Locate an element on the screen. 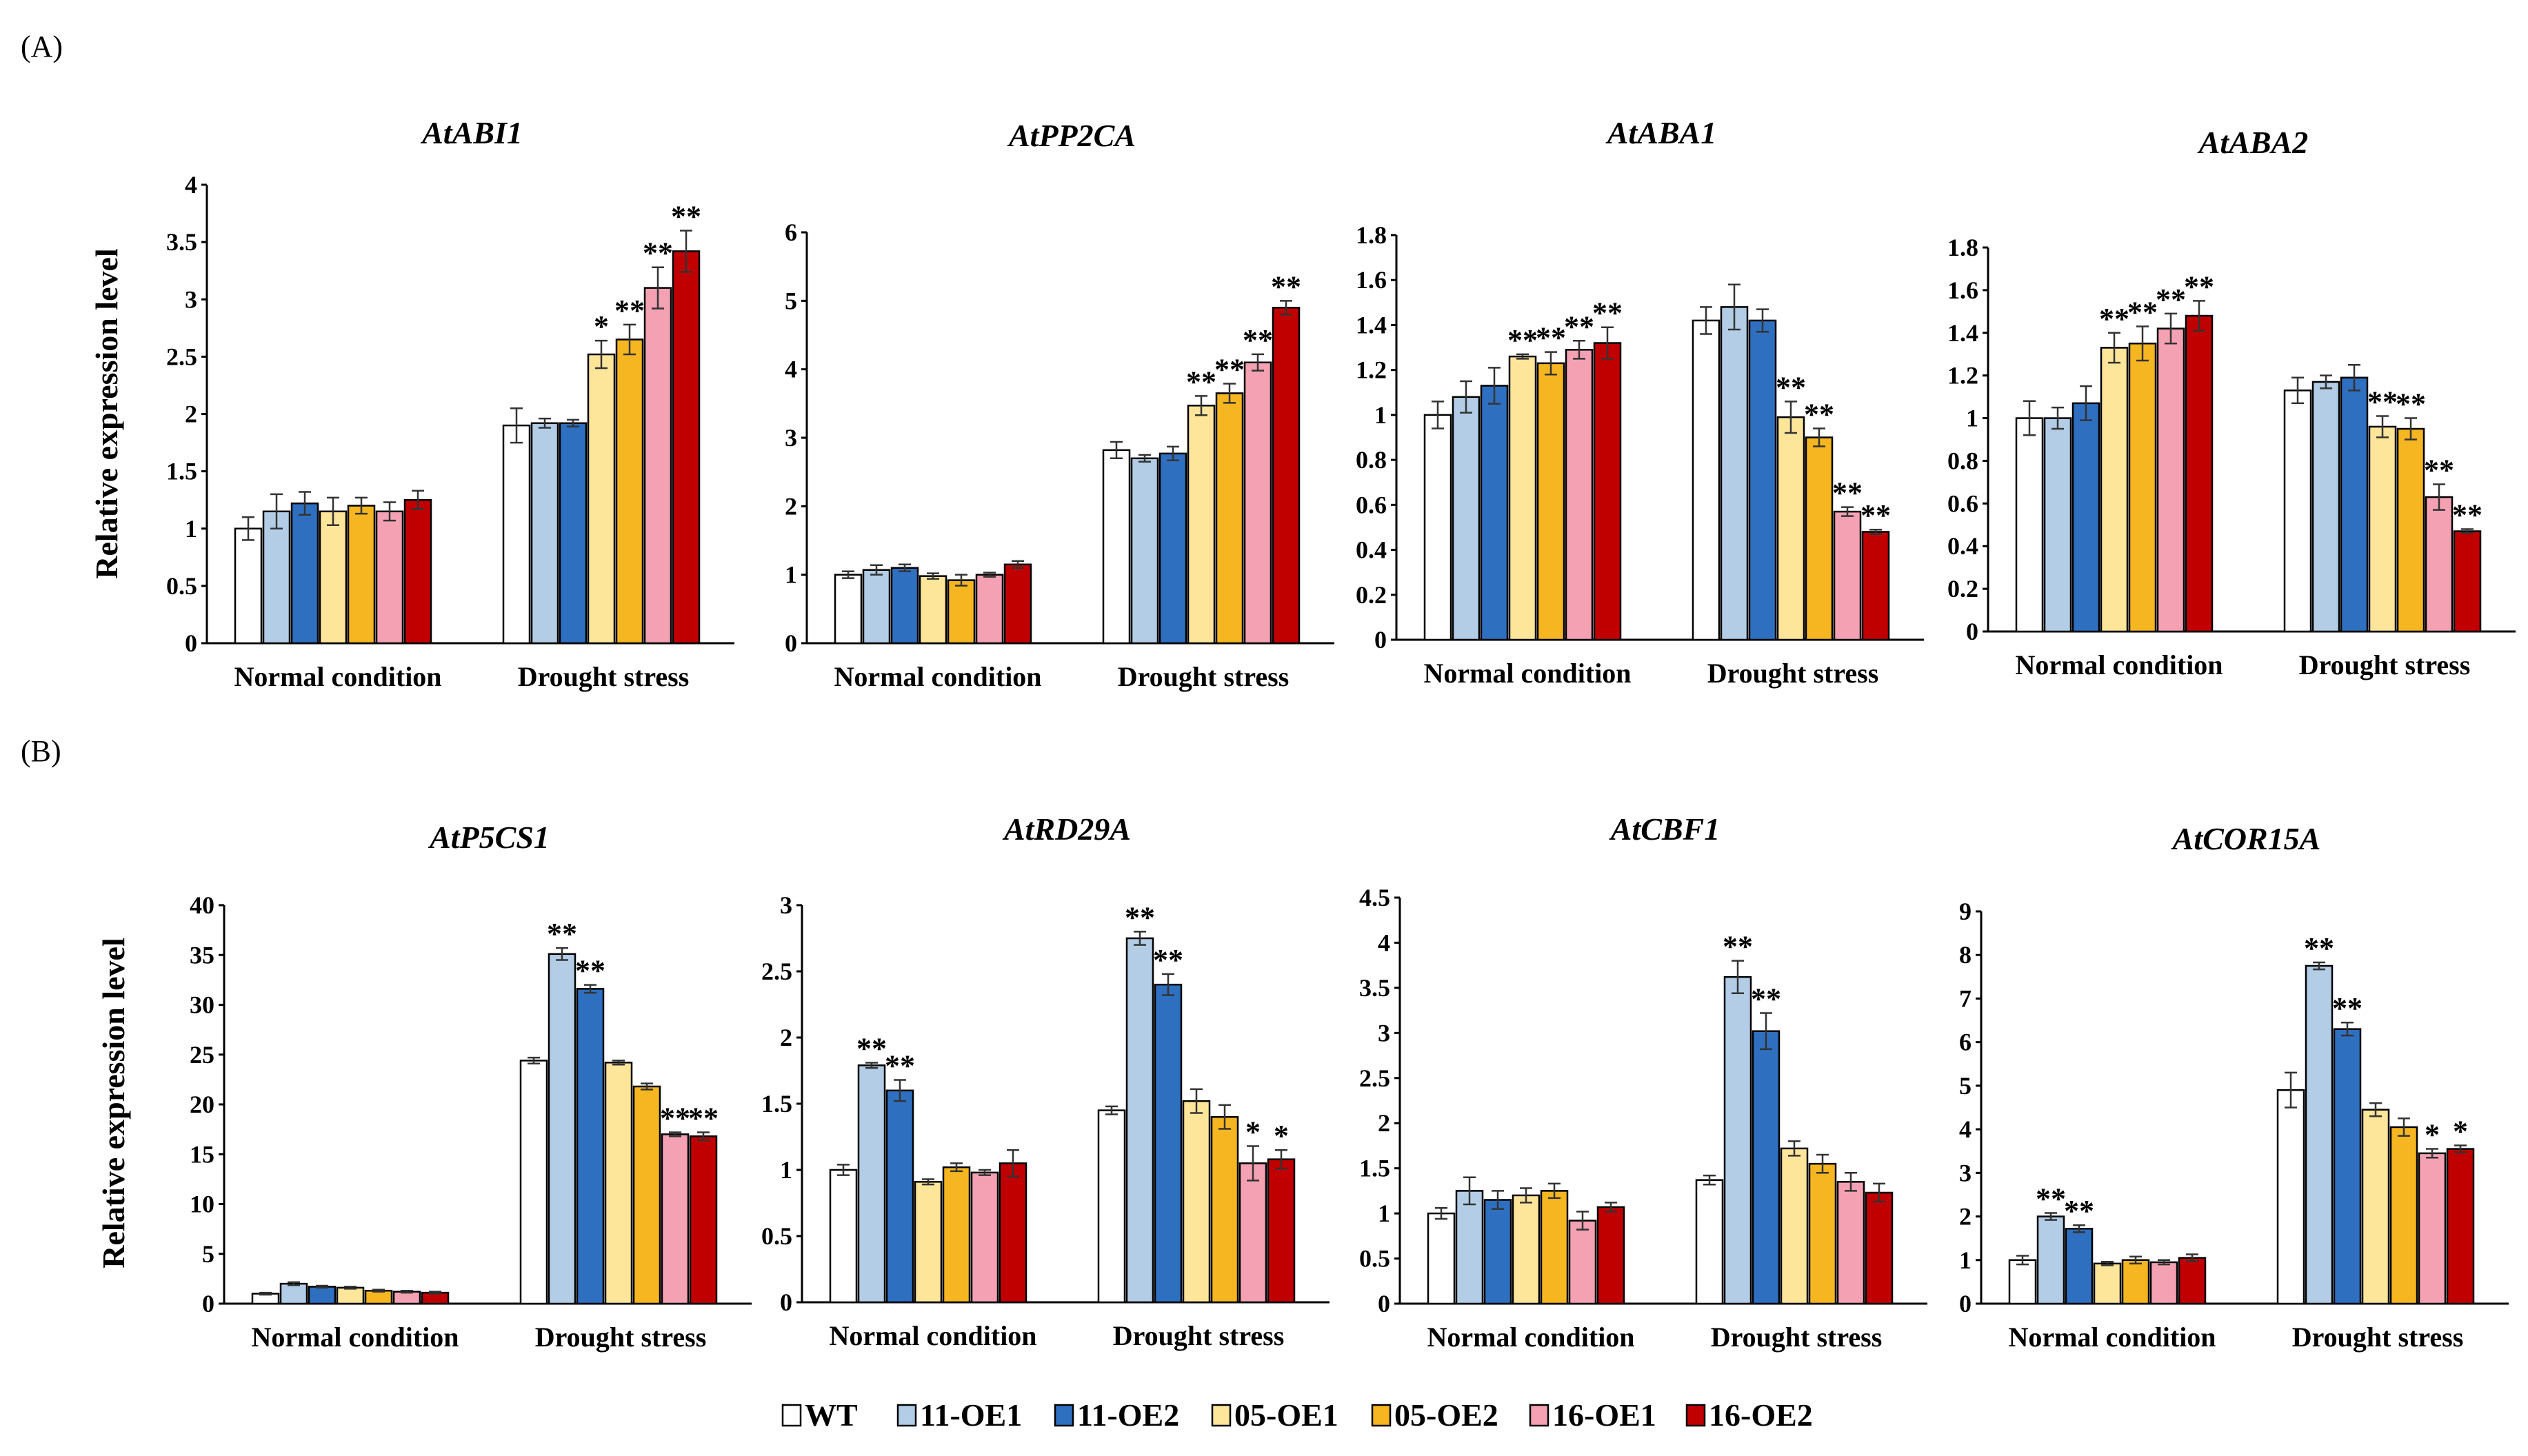 The height and width of the screenshot is (1456, 2528). y-tick-label: 7 is located at coordinates (1965, 998).